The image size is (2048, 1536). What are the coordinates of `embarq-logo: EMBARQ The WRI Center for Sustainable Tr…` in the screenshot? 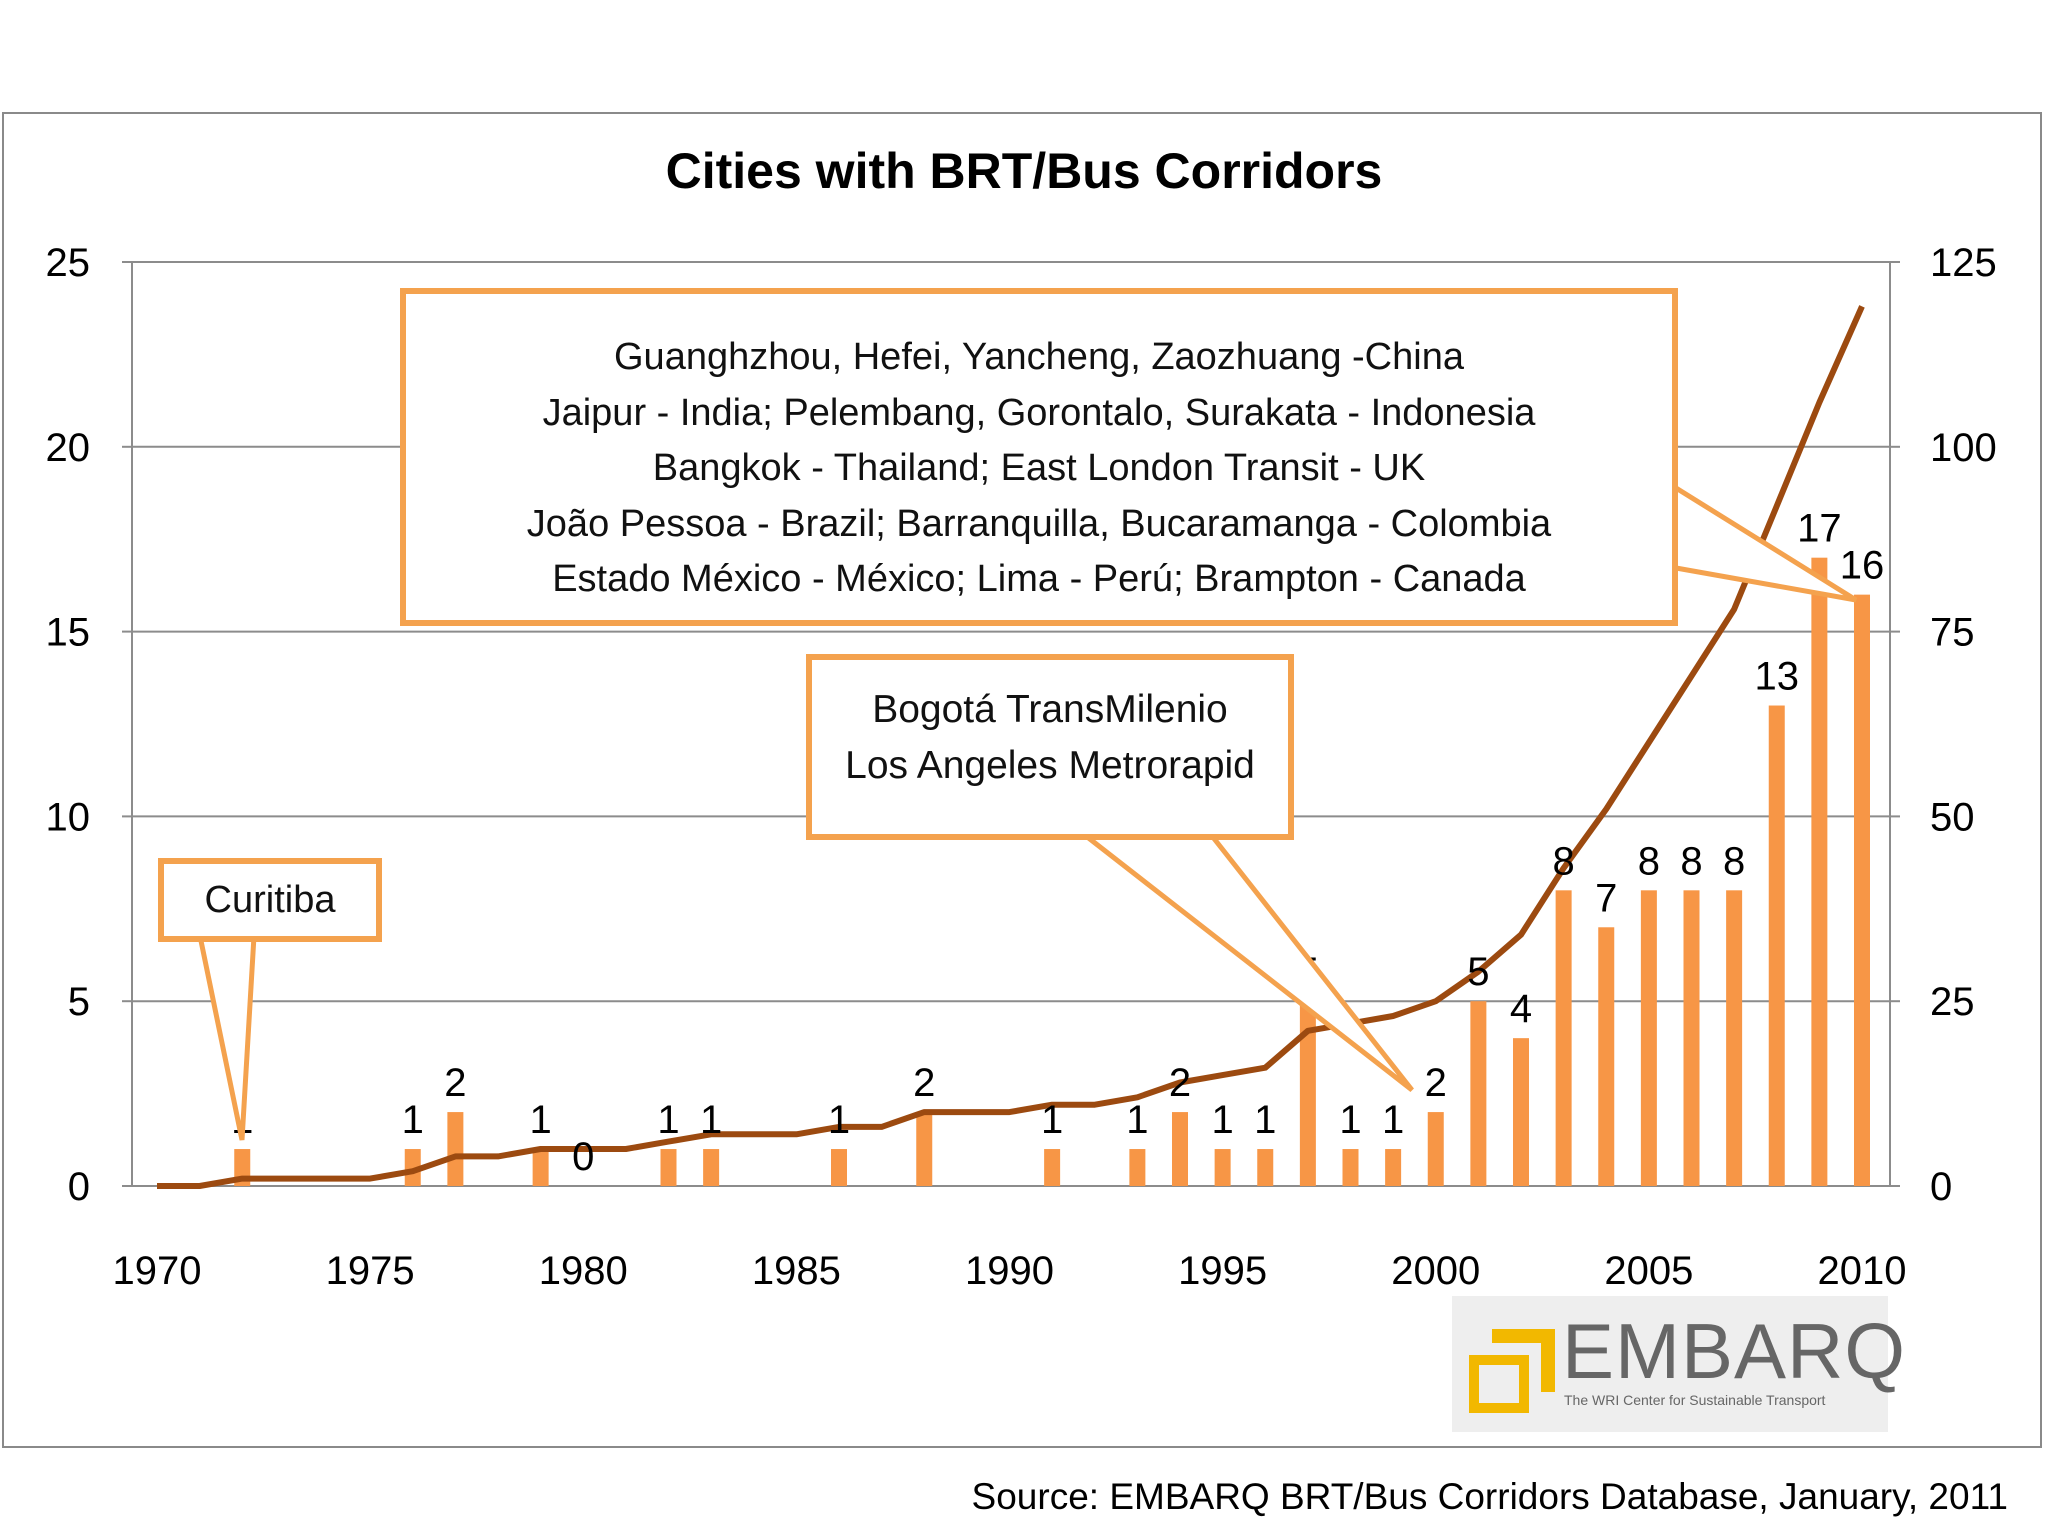 It's located at (1678, 1364).